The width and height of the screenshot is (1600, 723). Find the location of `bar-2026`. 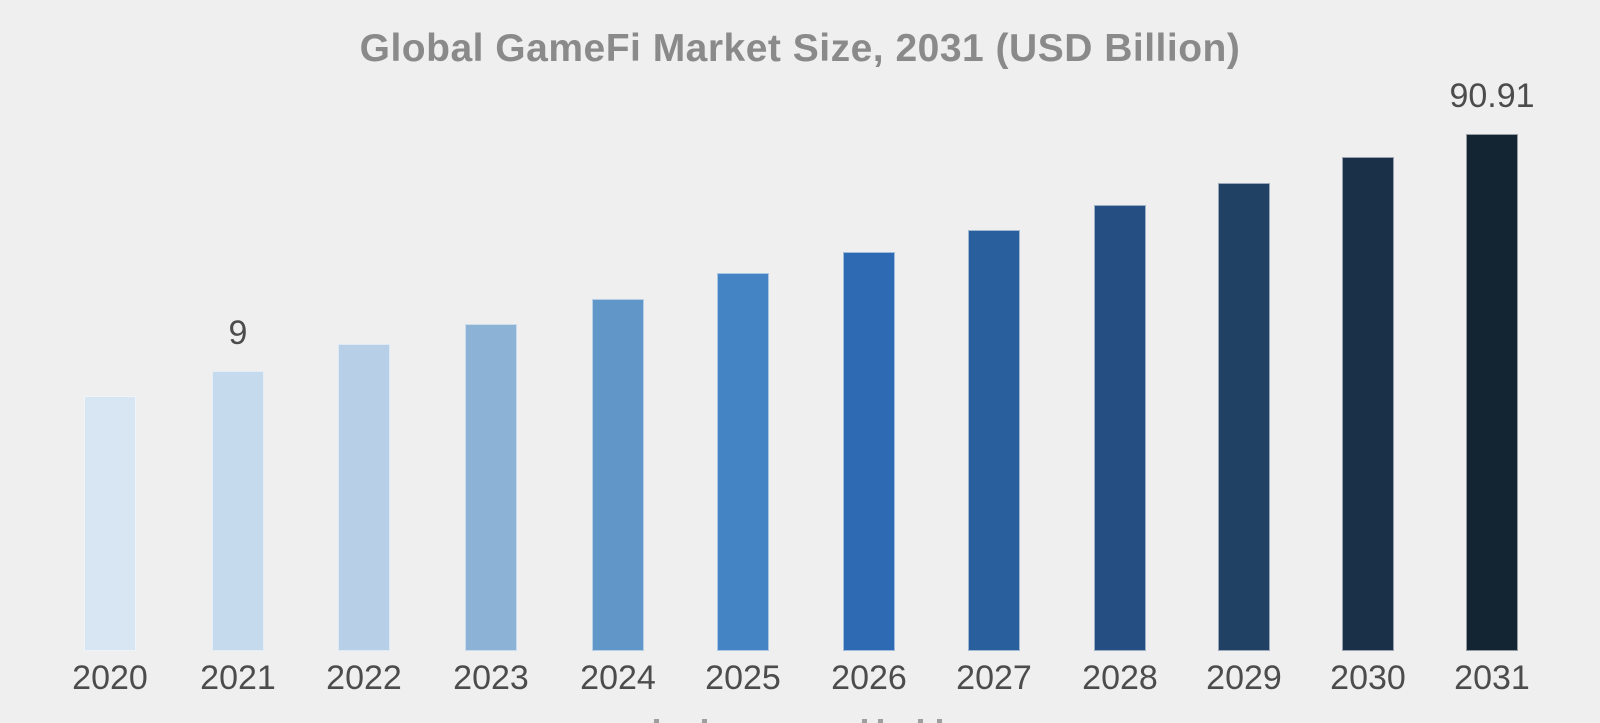

bar-2026 is located at coordinates (869, 451).